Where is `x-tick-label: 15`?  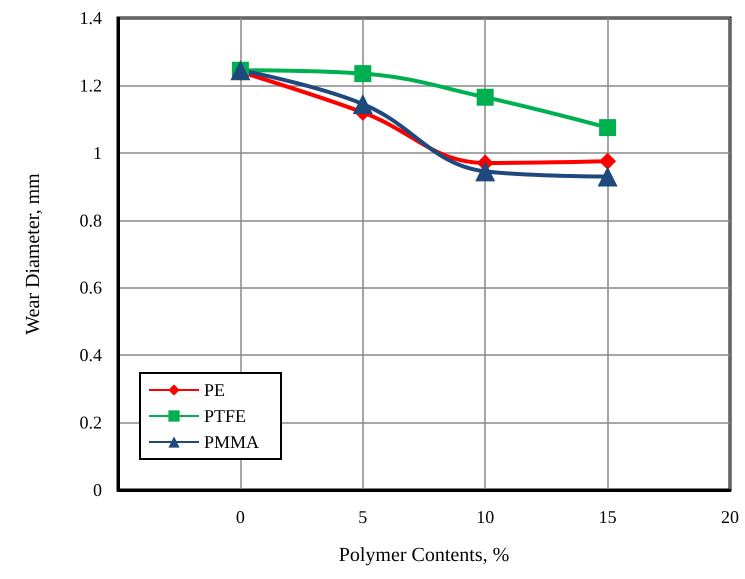
x-tick-label: 15 is located at coordinates (607, 517).